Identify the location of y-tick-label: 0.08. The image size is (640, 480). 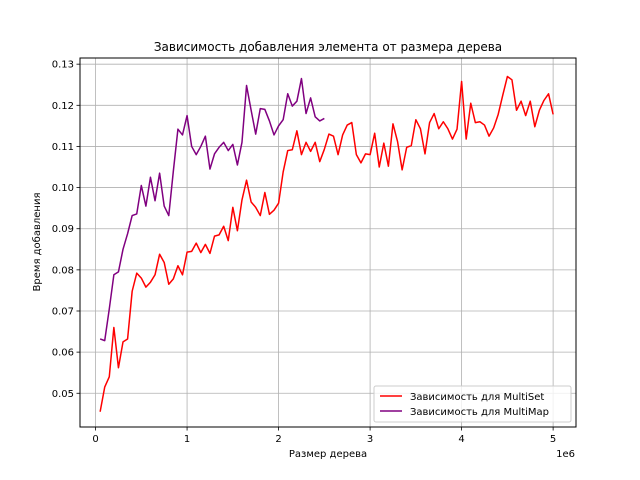
(63, 270).